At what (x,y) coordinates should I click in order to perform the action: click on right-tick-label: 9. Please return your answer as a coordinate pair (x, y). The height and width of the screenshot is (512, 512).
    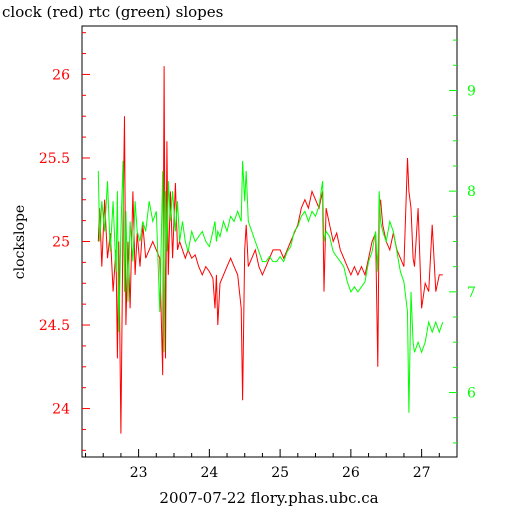
    Looking at the image, I should click on (471, 91).